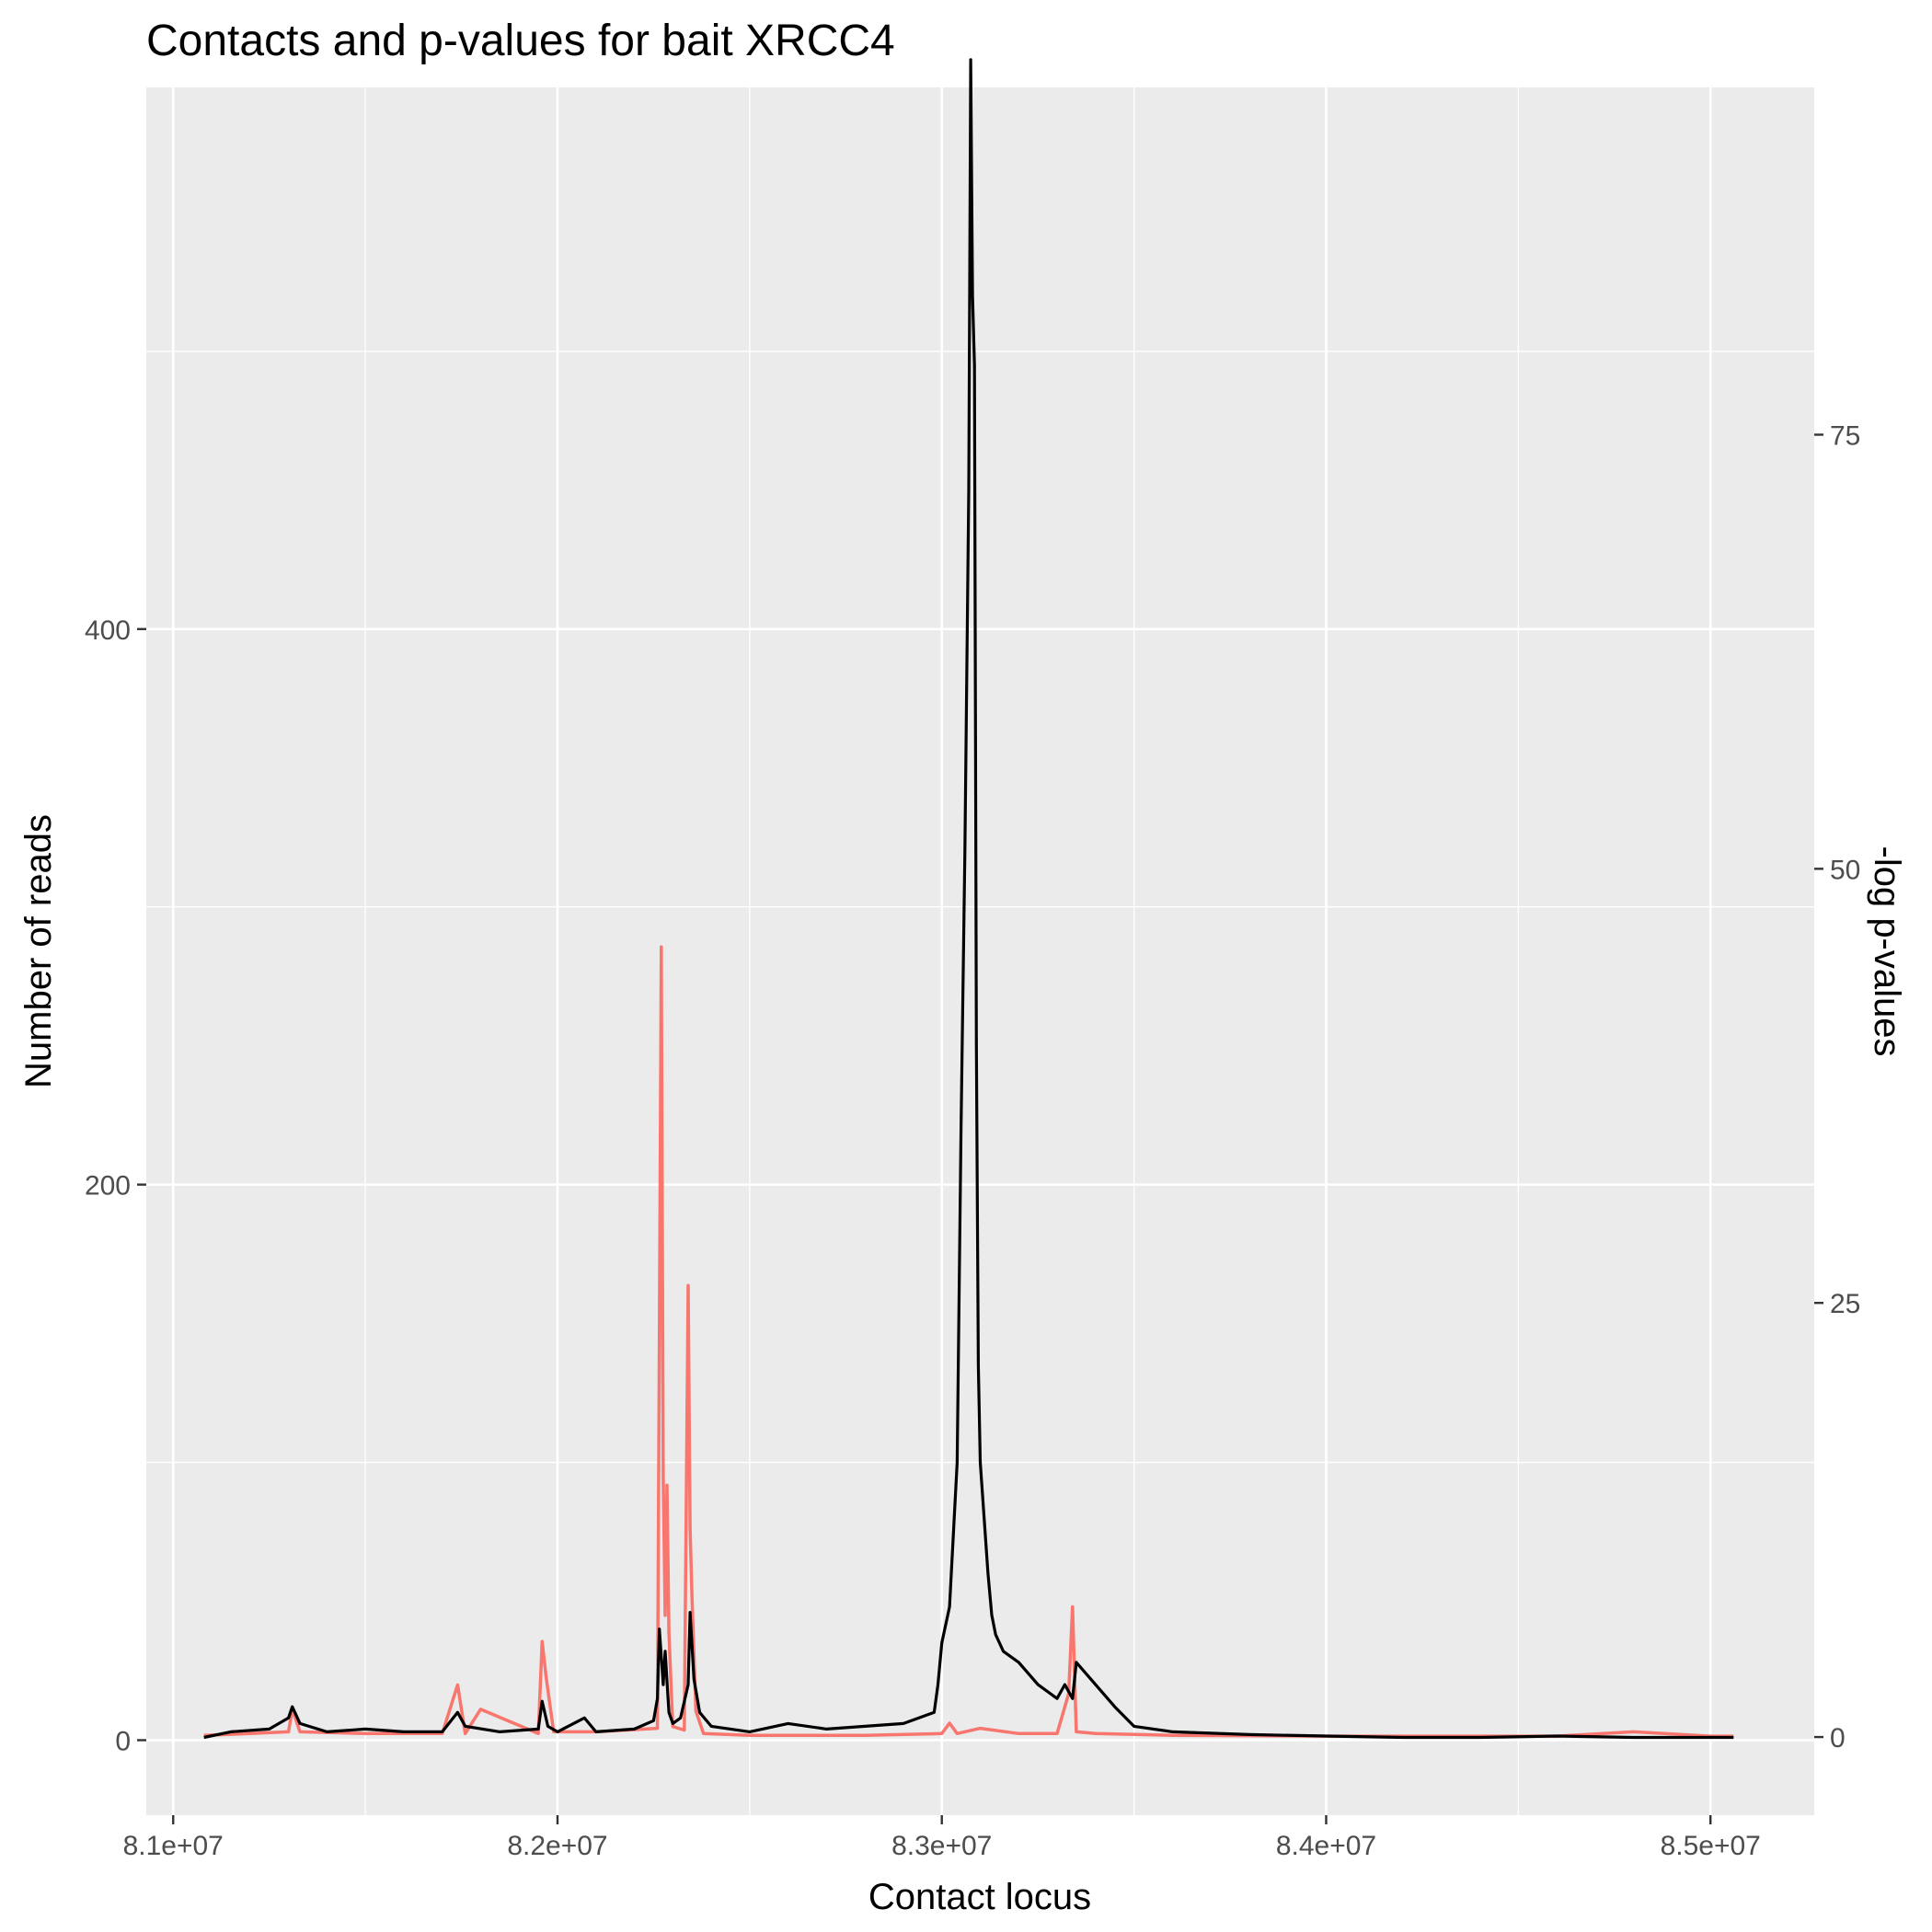  What do you see at coordinates (108, 630) in the screenshot?
I see `y-tick-label: 400` at bounding box center [108, 630].